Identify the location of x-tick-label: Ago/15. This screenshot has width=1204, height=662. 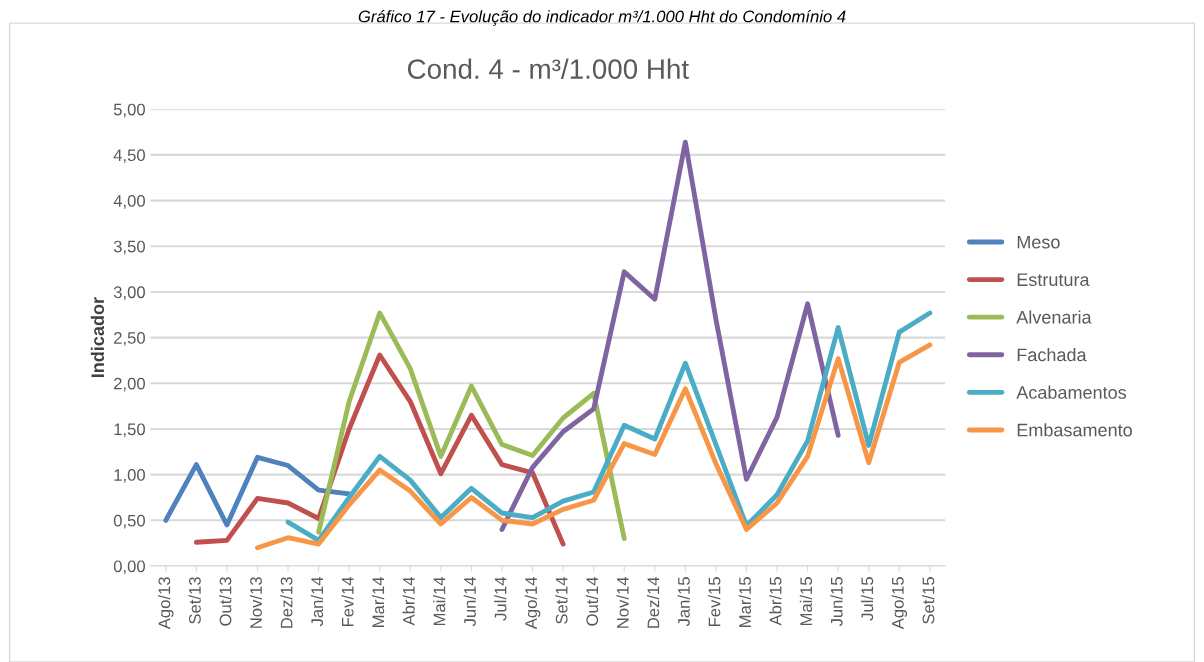
(899, 603).